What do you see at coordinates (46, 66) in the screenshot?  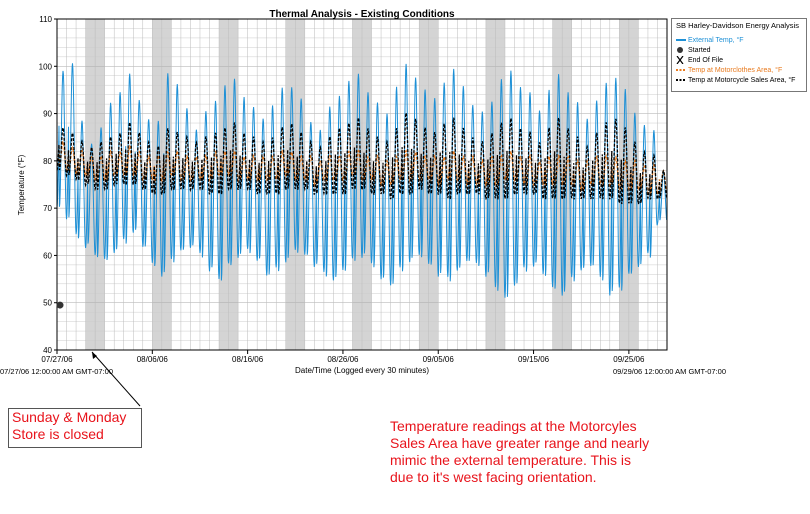 I see `y-tick-label: 100` at bounding box center [46, 66].